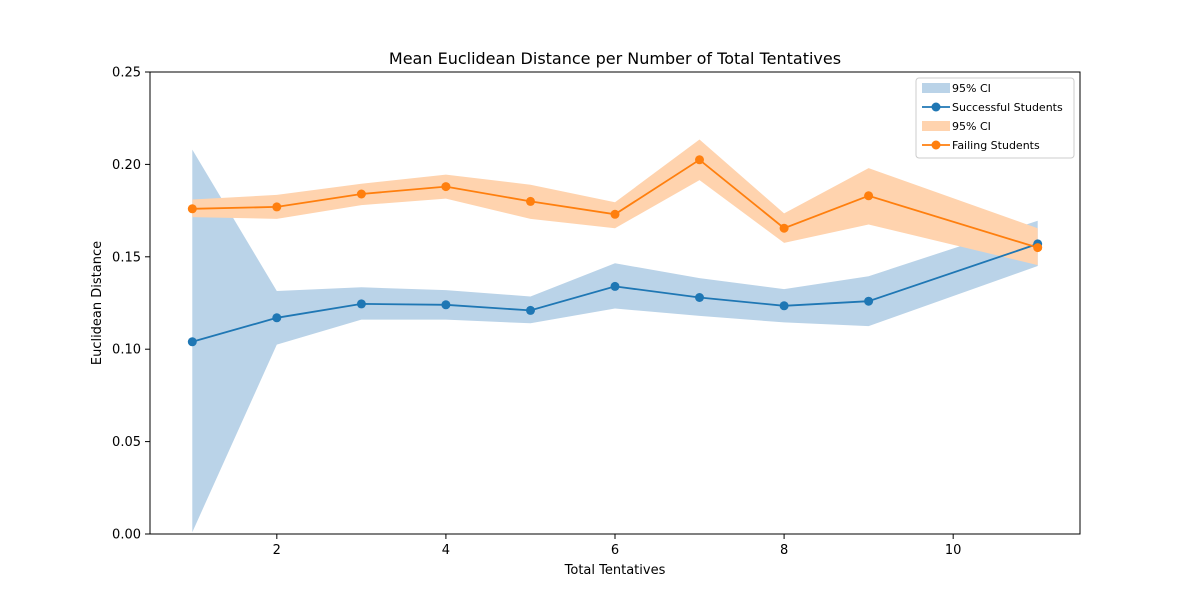 The height and width of the screenshot is (600, 1200). What do you see at coordinates (784, 550) in the screenshot?
I see `x-tick-label: 8` at bounding box center [784, 550].